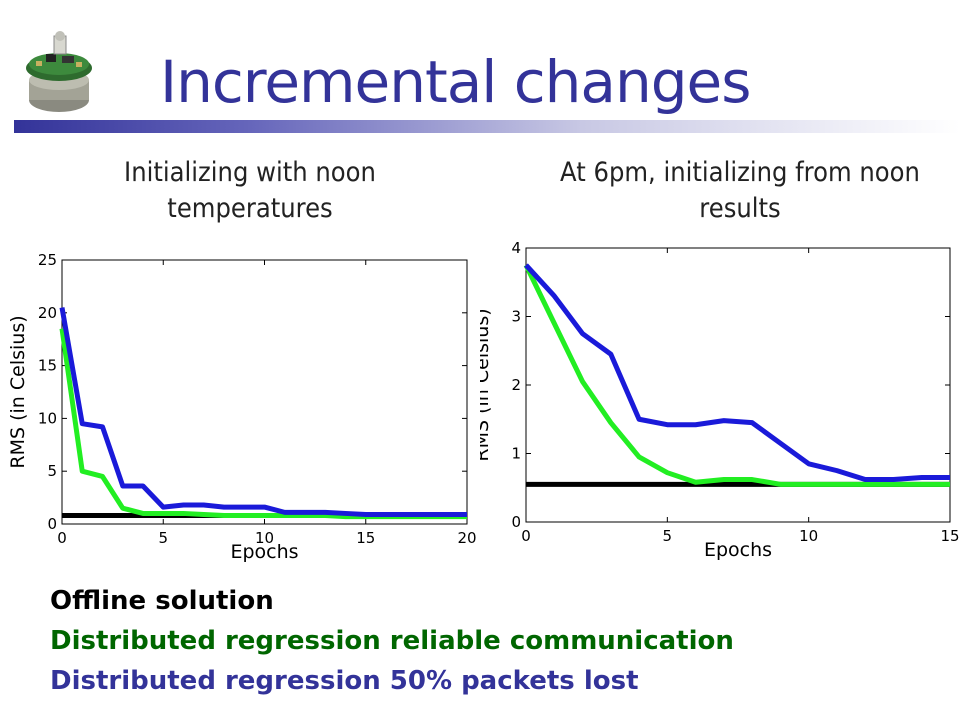  I want to click on y-tick-label: 3, so click(516, 317).